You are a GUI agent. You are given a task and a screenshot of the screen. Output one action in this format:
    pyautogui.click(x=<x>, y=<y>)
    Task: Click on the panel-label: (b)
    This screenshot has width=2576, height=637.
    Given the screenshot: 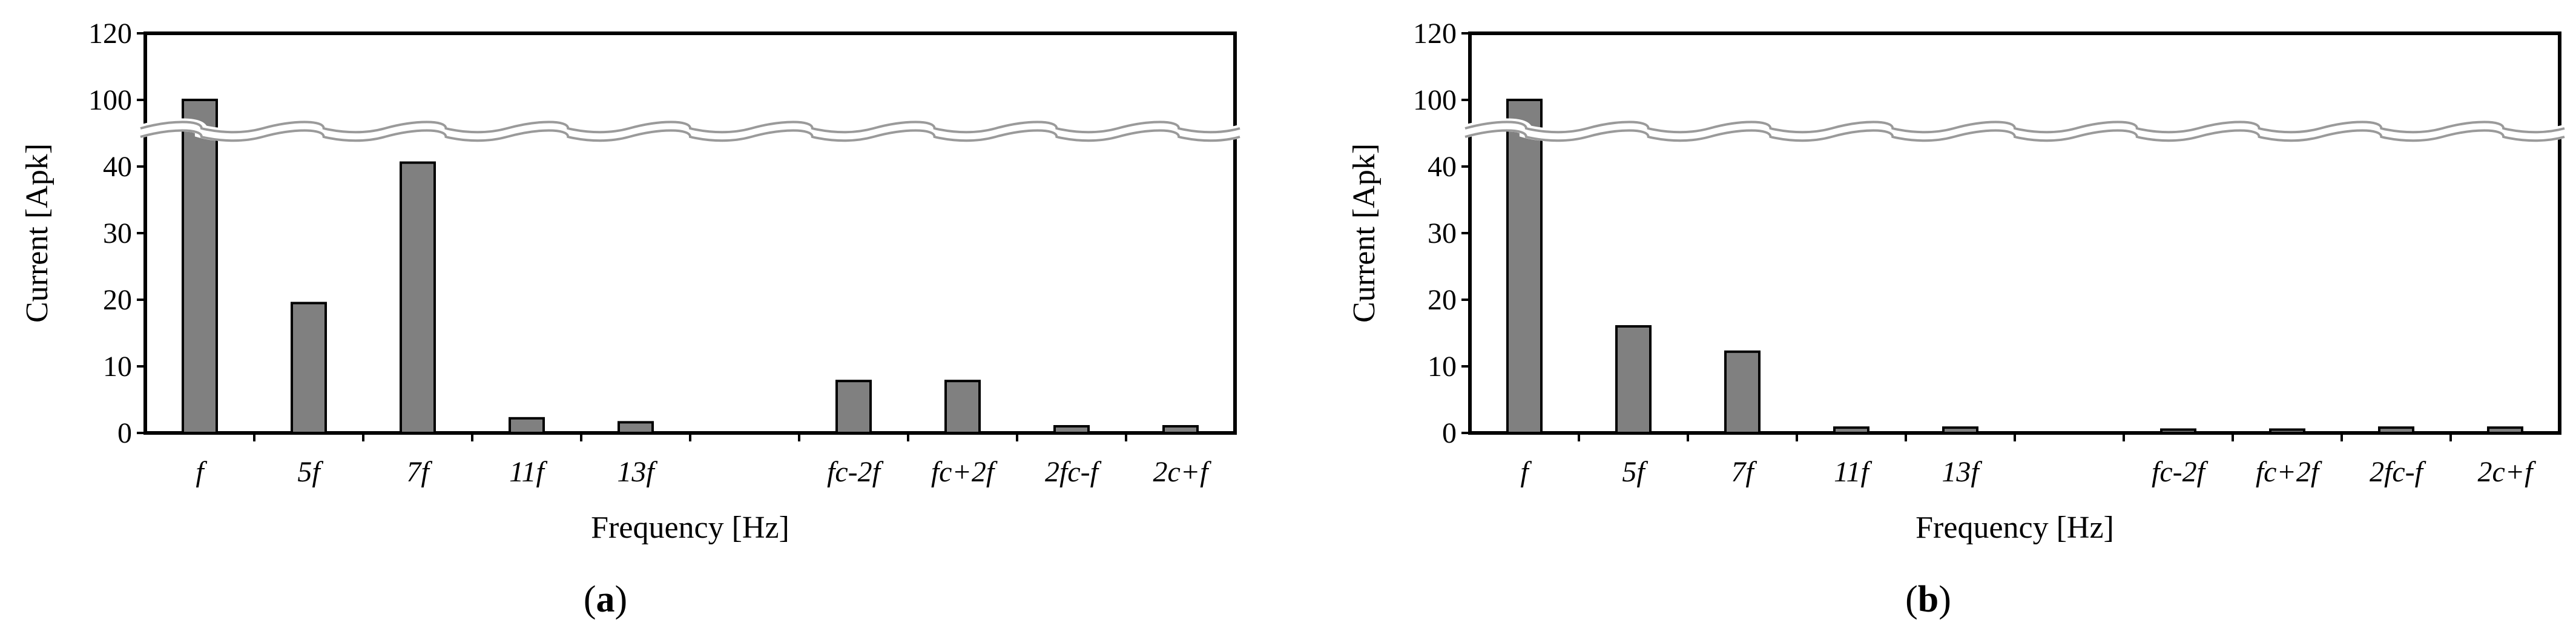 What is the action you would take?
    pyautogui.click(x=1928, y=599)
    